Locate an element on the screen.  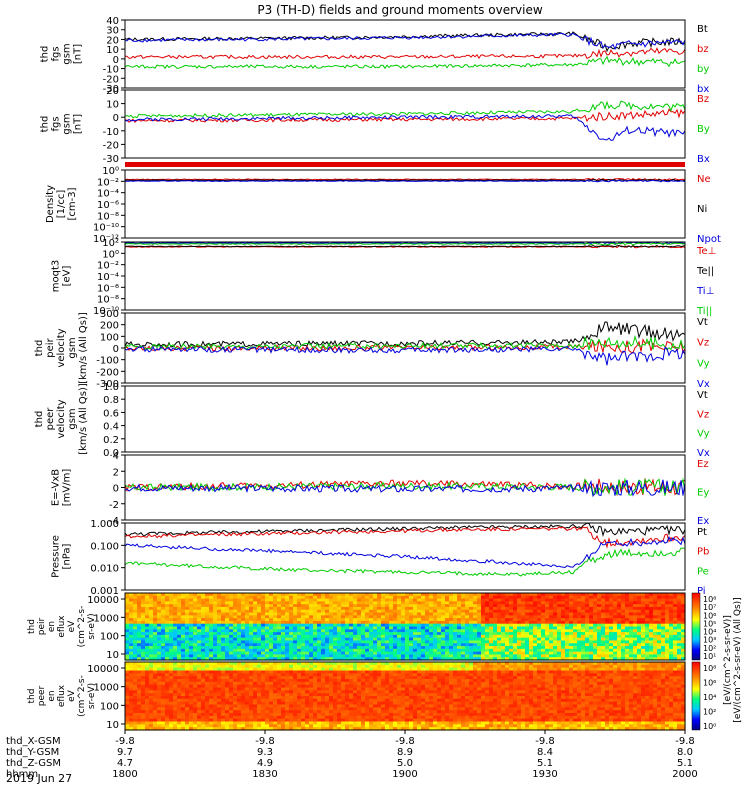
ytick-label: 0.6 is located at coordinates (111, 413).